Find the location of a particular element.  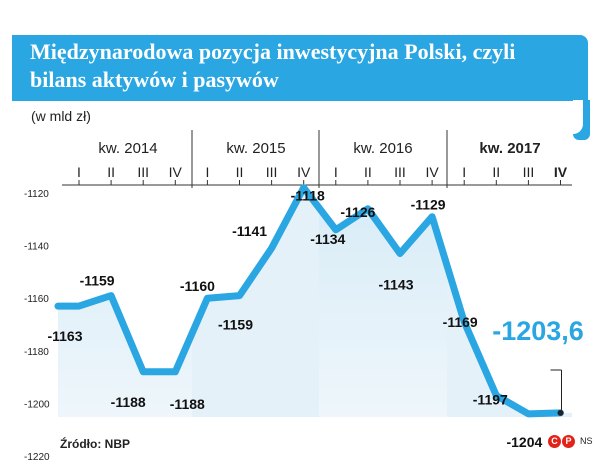

publisher-logo: C P NS is located at coordinates (570, 441).